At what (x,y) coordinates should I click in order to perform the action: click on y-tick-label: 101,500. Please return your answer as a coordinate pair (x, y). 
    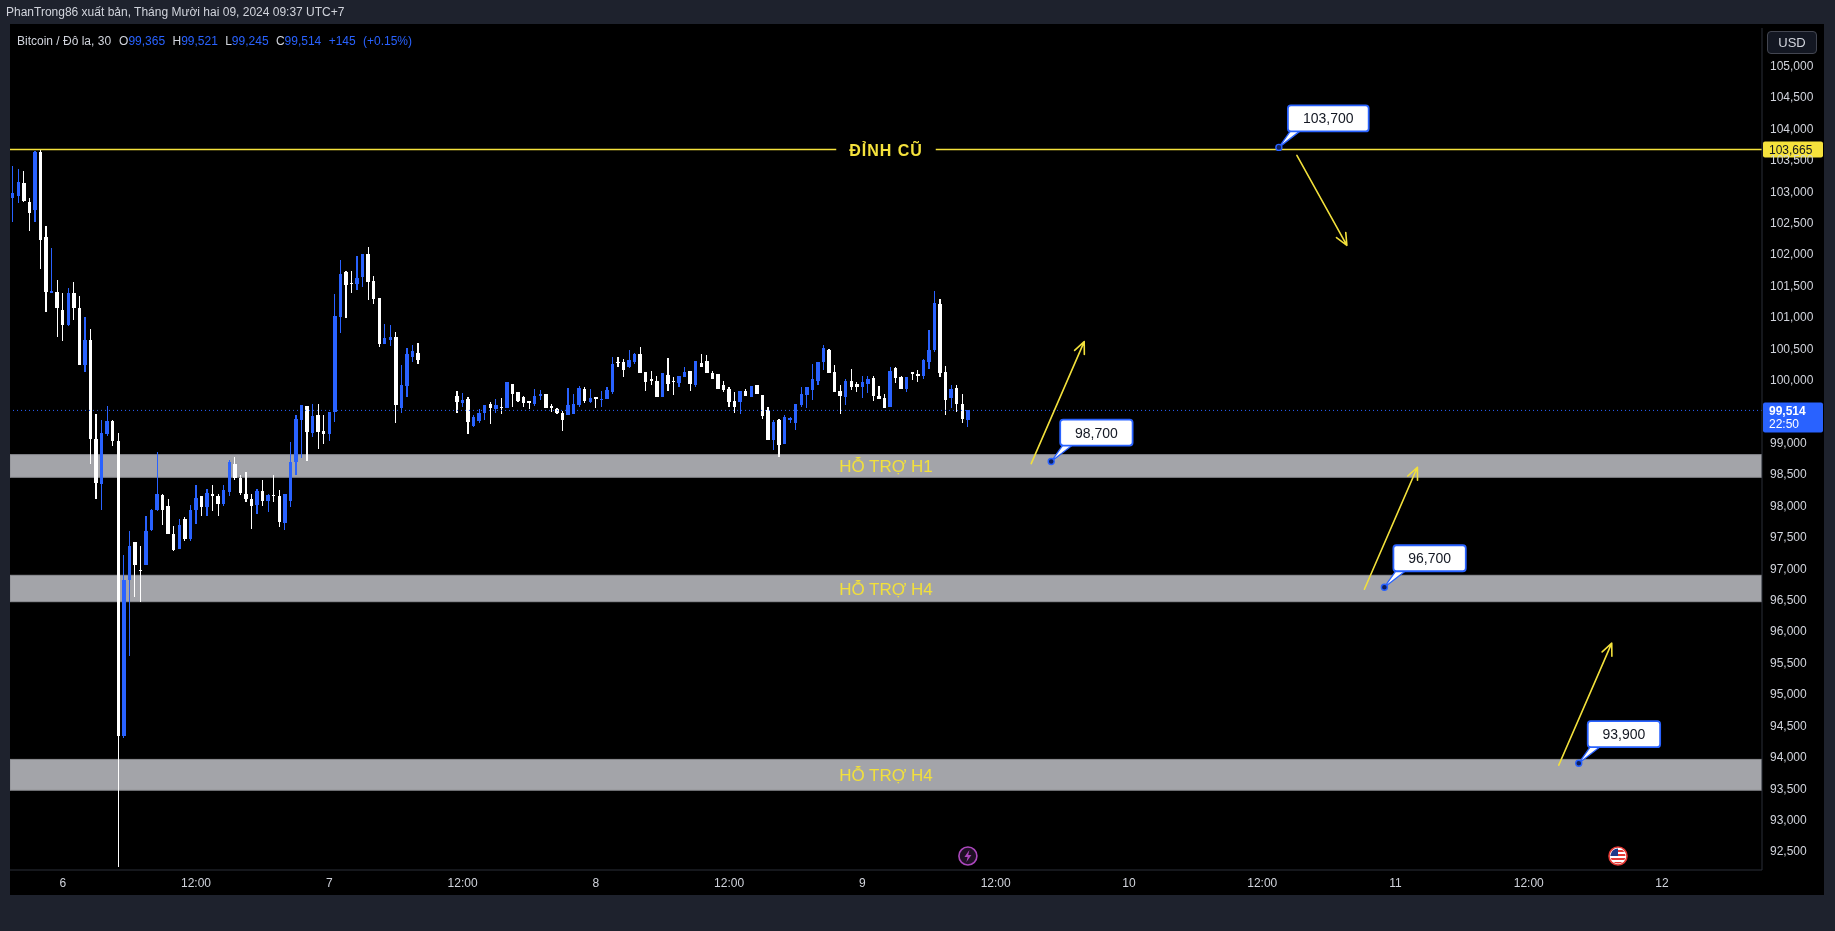
    Looking at the image, I should click on (1792, 285).